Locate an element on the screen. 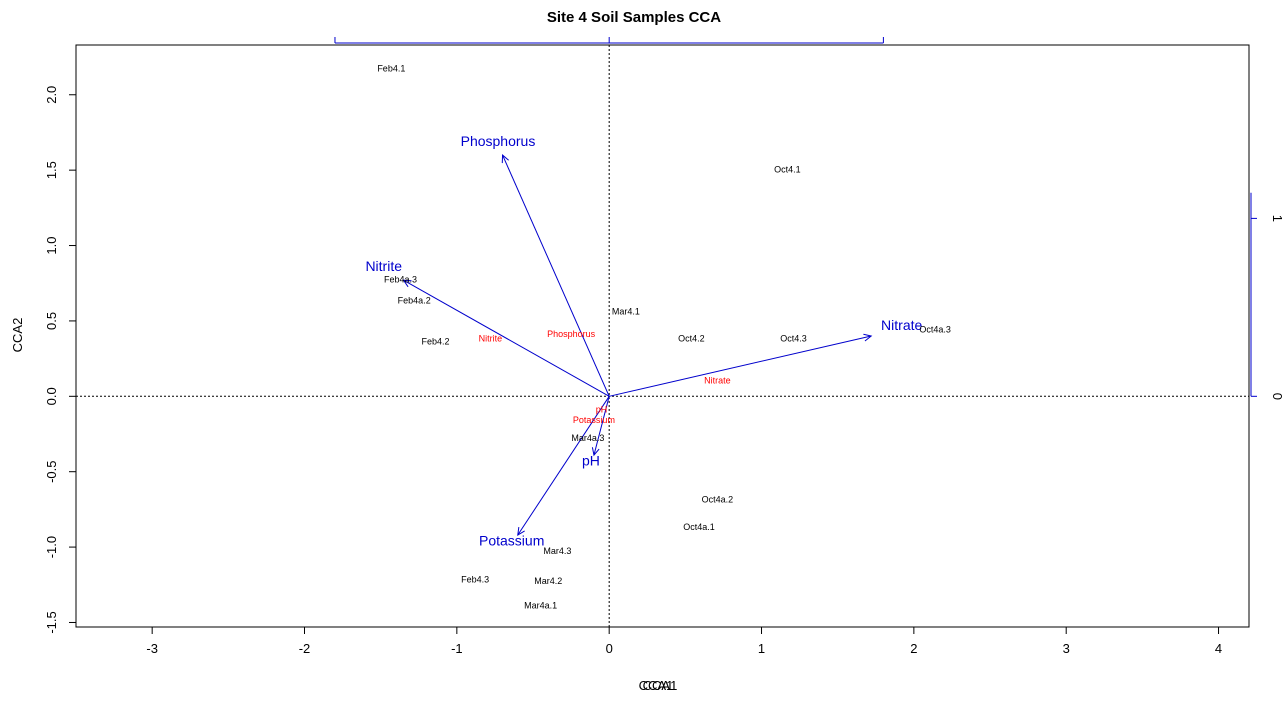  right-axis-tick-label: 1 is located at coordinates (1276, 218).